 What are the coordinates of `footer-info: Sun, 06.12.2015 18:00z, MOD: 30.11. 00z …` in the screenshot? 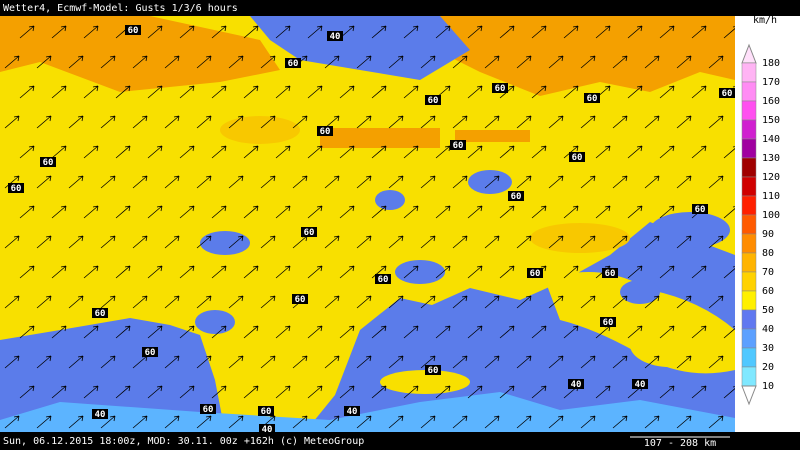 It's located at (183, 441).